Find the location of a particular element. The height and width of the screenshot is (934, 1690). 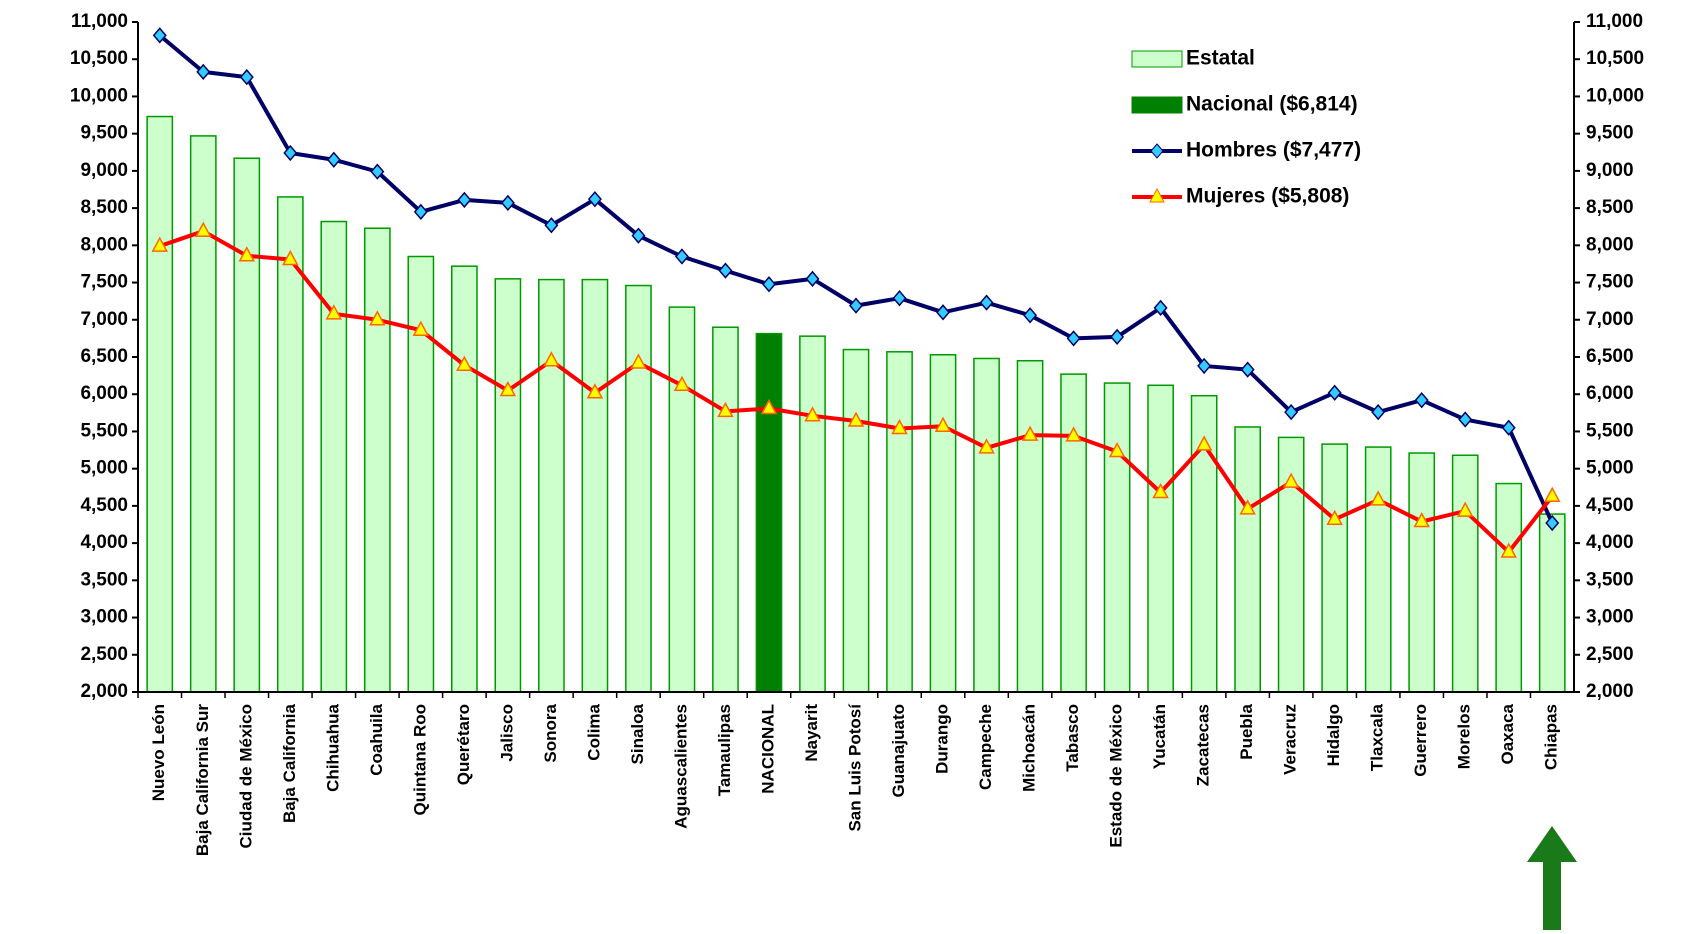

x-tick-label: Oaxaca is located at coordinates (1507, 733).